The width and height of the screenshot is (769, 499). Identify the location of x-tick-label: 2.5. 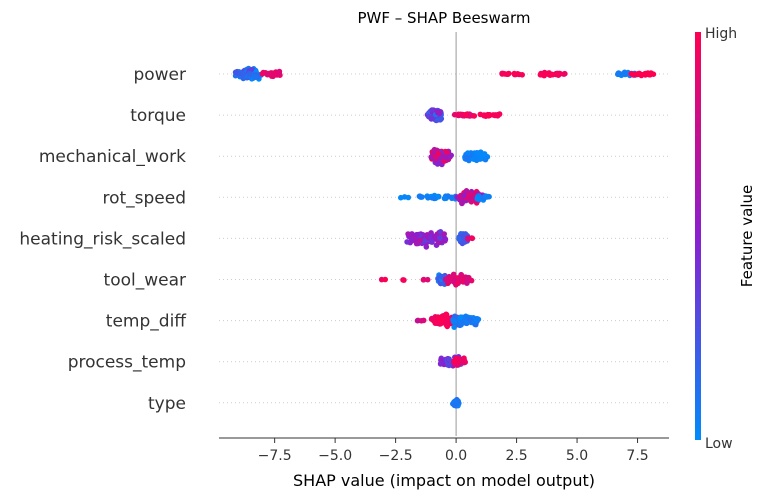
(516, 456).